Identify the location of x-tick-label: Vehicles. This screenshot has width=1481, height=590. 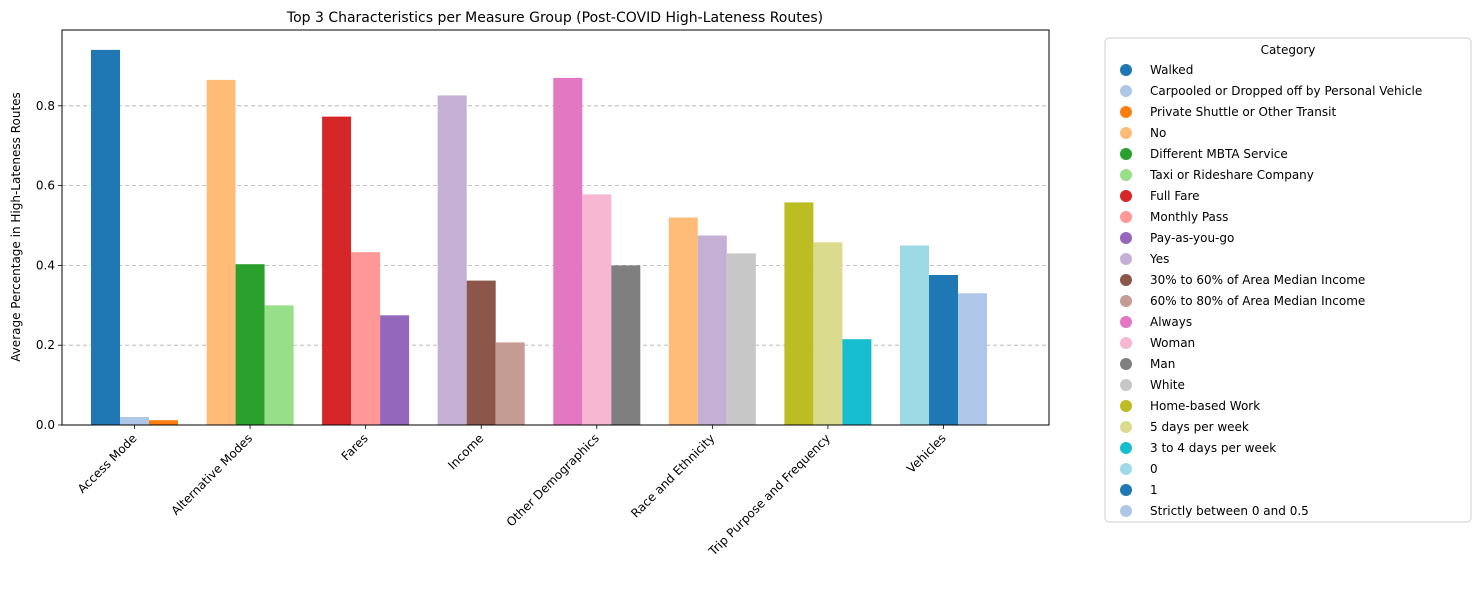
(926, 453).